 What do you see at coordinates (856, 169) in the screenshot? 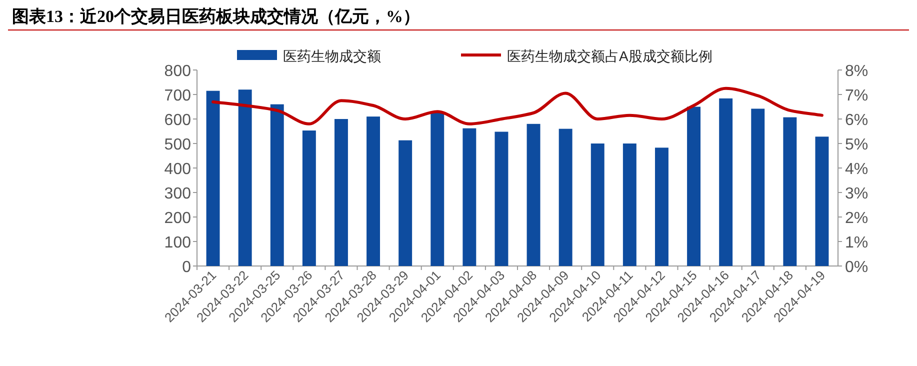
I see `y2-tick-label: 4%` at bounding box center [856, 169].